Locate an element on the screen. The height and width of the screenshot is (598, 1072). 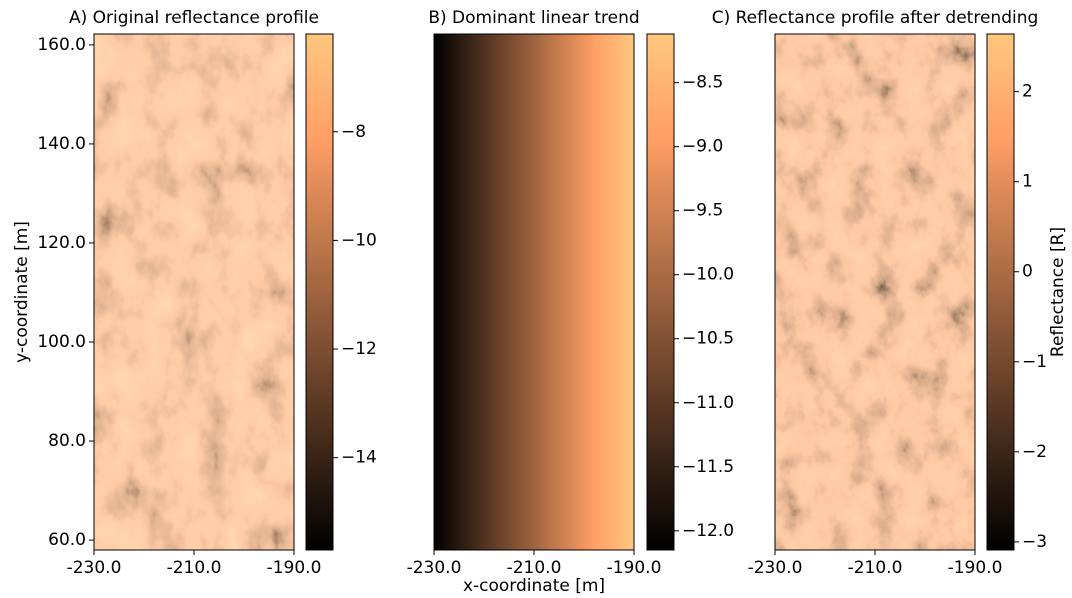
y-tick-label: 100.0 is located at coordinates (61, 342).